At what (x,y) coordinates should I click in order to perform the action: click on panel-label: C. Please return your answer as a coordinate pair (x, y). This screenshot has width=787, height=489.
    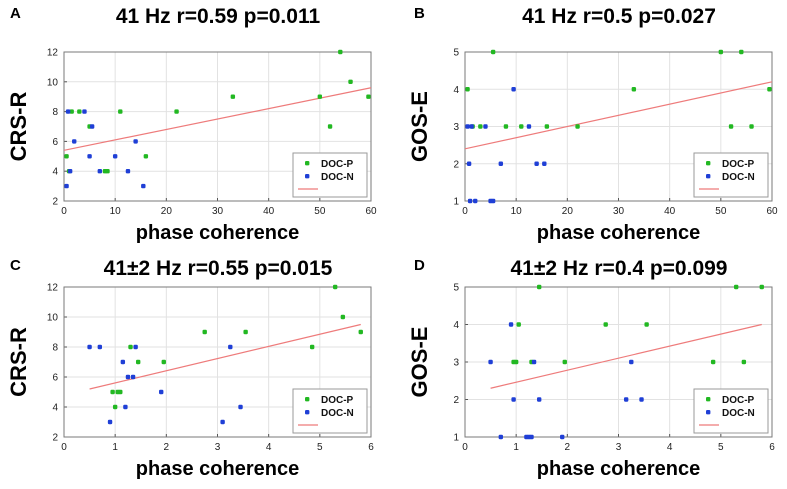
    Looking at the image, I should click on (15, 265).